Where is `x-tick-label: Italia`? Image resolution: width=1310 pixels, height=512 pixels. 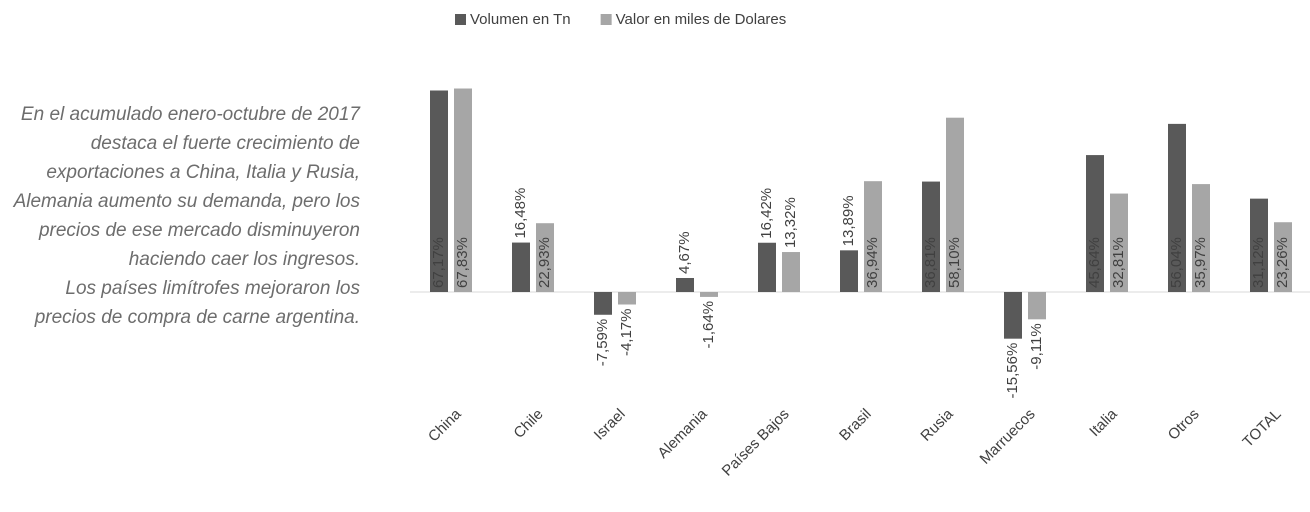 x-tick-label: Italia is located at coordinates (1103, 422).